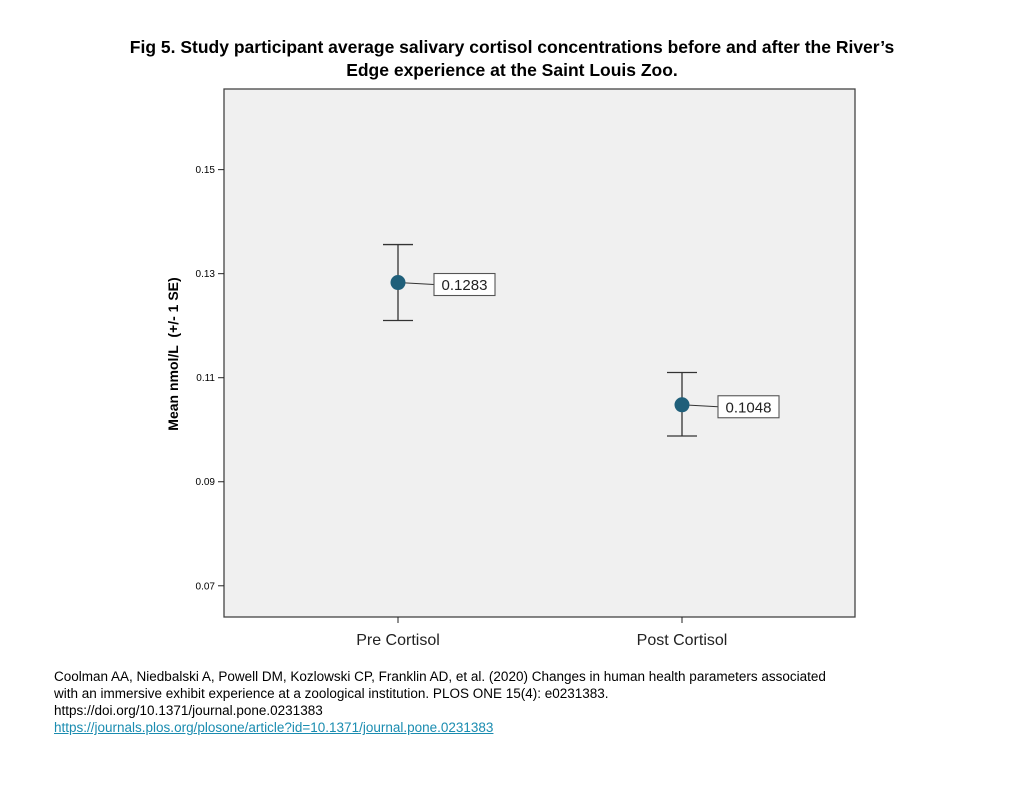 Image resolution: width=1024 pixels, height=791 pixels. I want to click on data-label: 0.1048, so click(749, 407).